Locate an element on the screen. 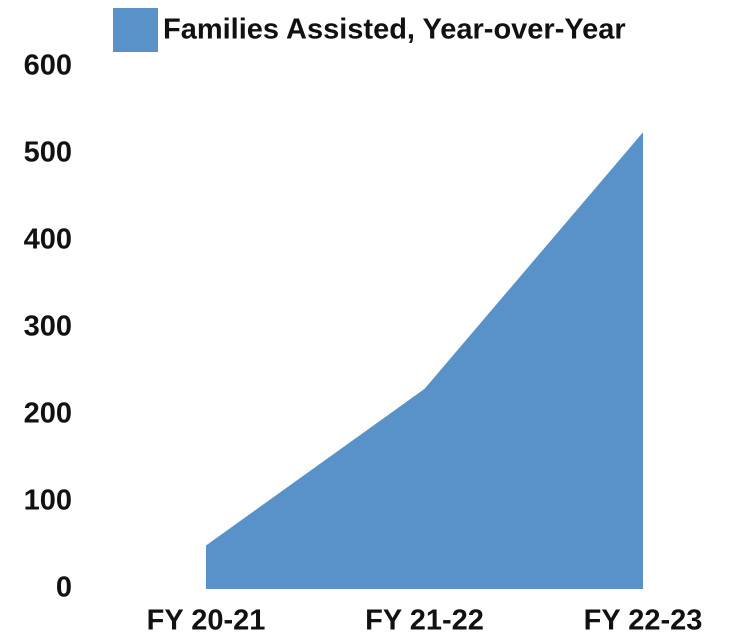  x-tick-label: FY 22-23 is located at coordinates (643, 621).